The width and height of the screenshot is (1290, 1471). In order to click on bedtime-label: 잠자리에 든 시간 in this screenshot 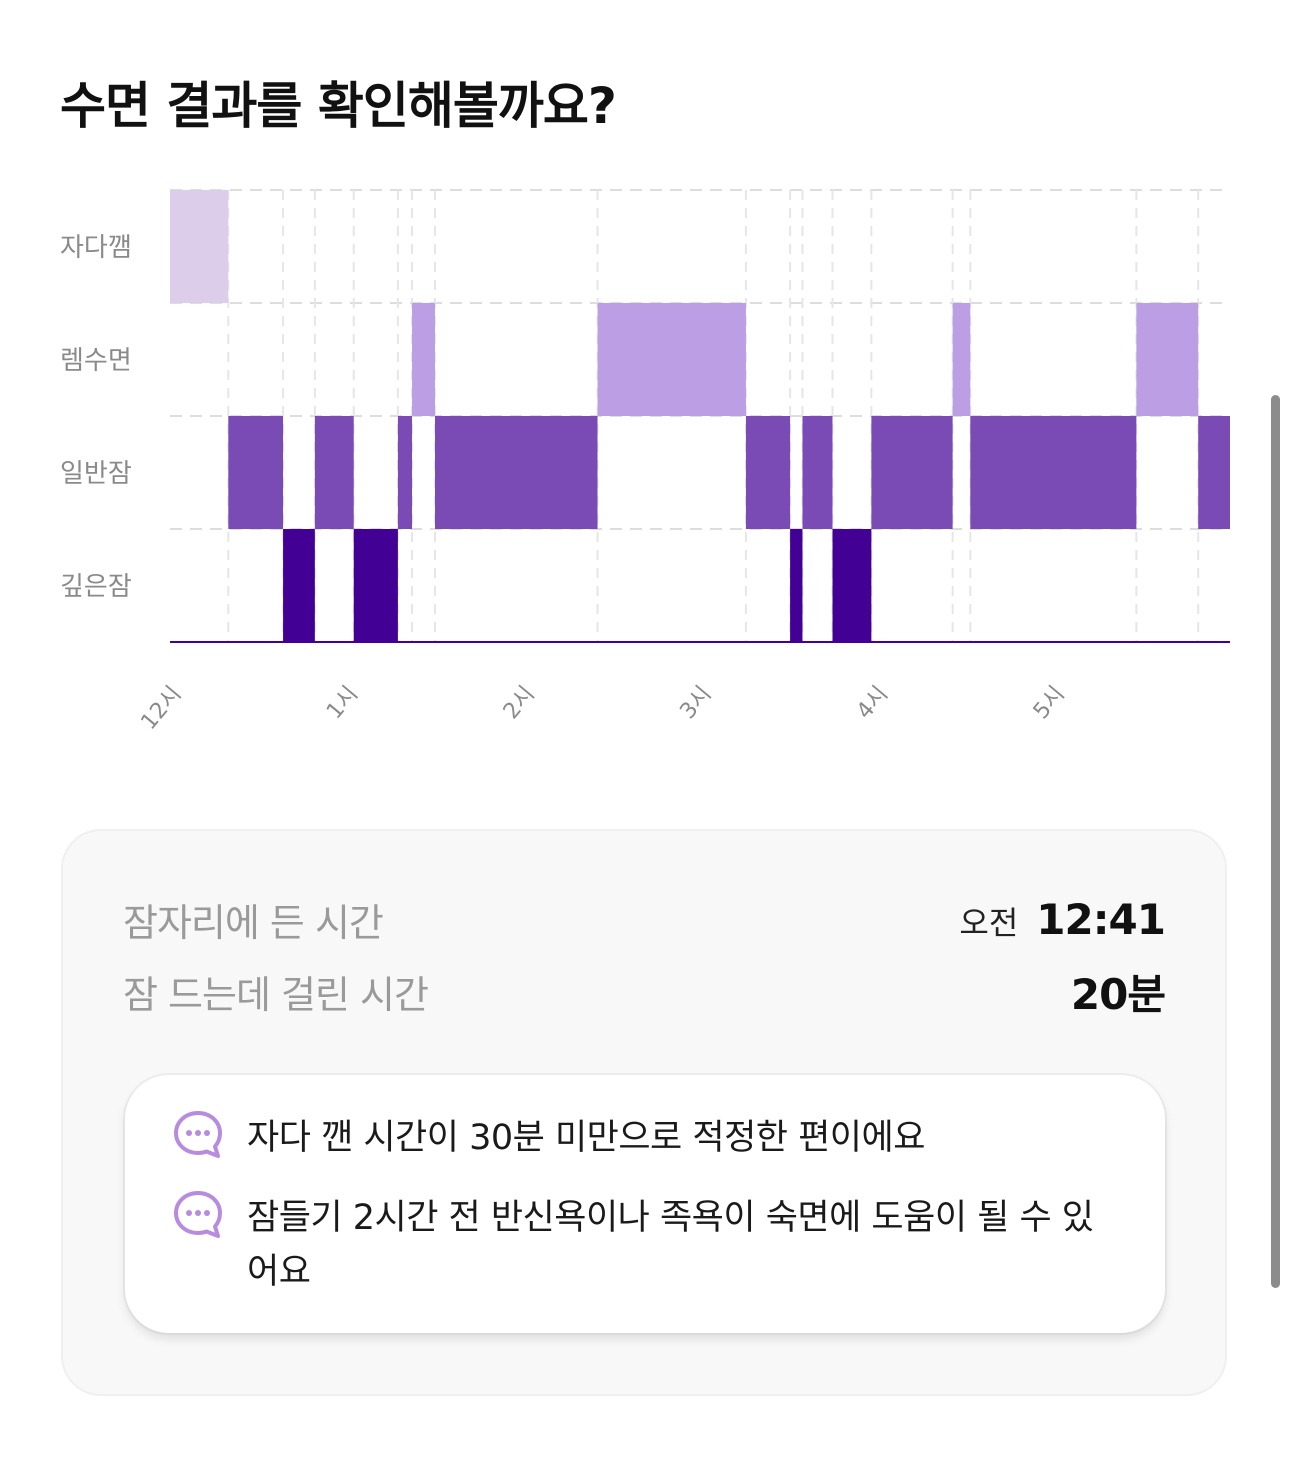, I will do `click(253, 922)`.